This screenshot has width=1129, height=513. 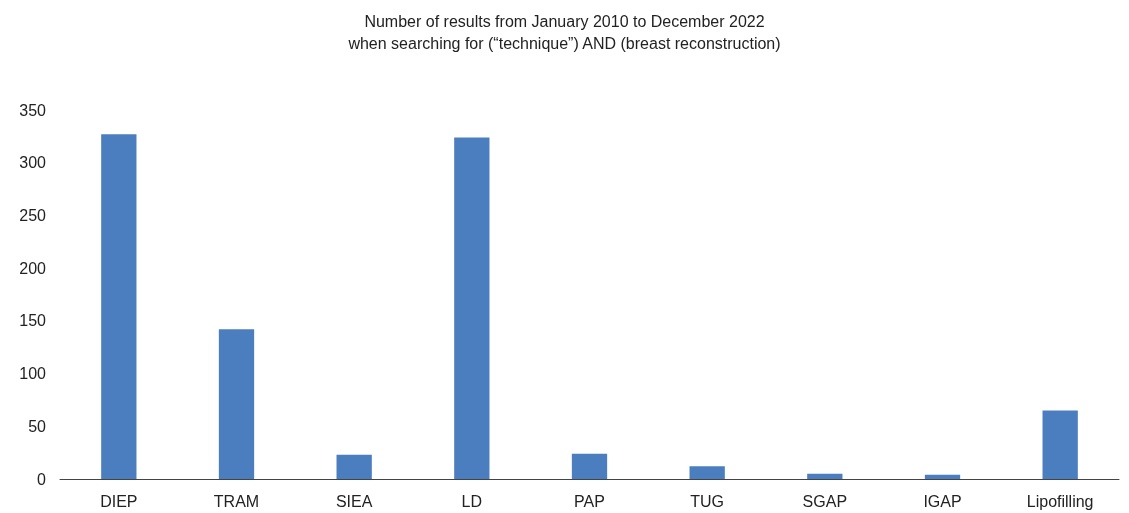 What do you see at coordinates (42, 479) in the screenshot?
I see `y-tick-label: 0` at bounding box center [42, 479].